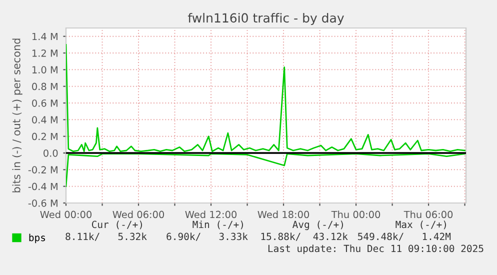 The height and width of the screenshot is (275, 497). I want to click on y-tick-label: 1.0 M, so click(45, 70).